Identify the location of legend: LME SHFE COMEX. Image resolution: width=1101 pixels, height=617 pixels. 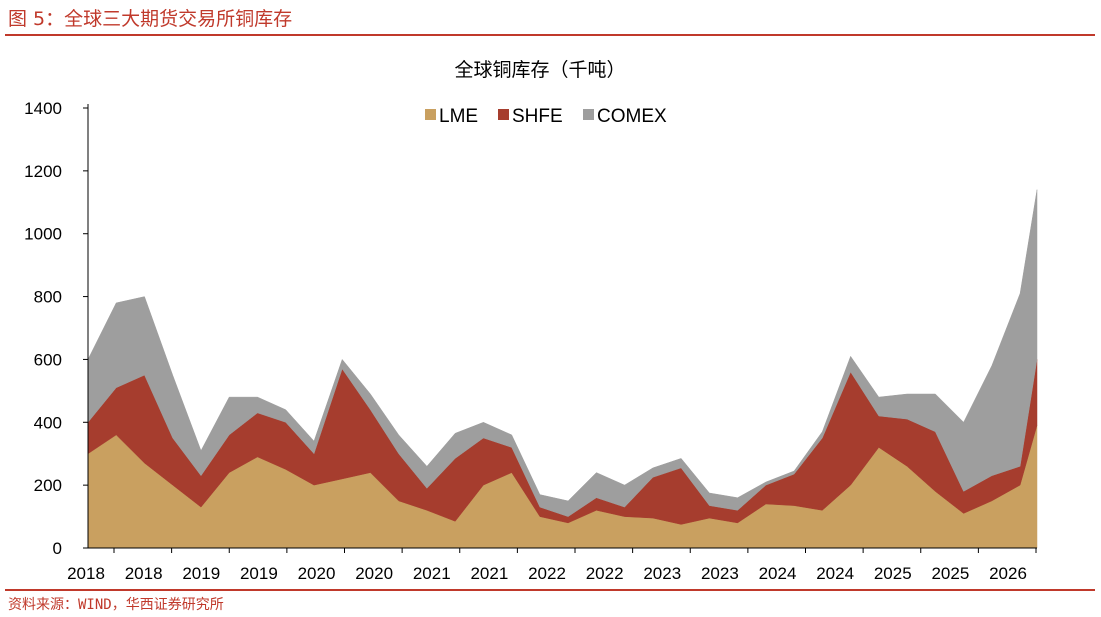
(546, 116).